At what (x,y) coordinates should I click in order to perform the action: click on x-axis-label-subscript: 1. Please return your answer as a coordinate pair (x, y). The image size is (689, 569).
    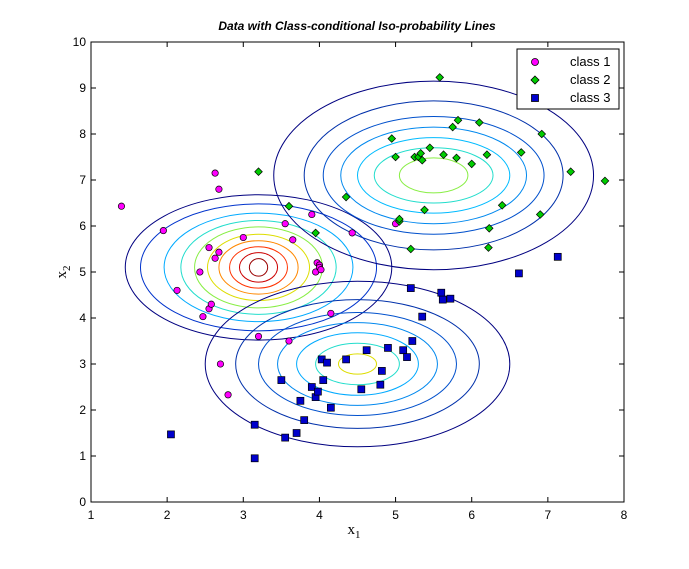
    Looking at the image, I should click on (358, 535).